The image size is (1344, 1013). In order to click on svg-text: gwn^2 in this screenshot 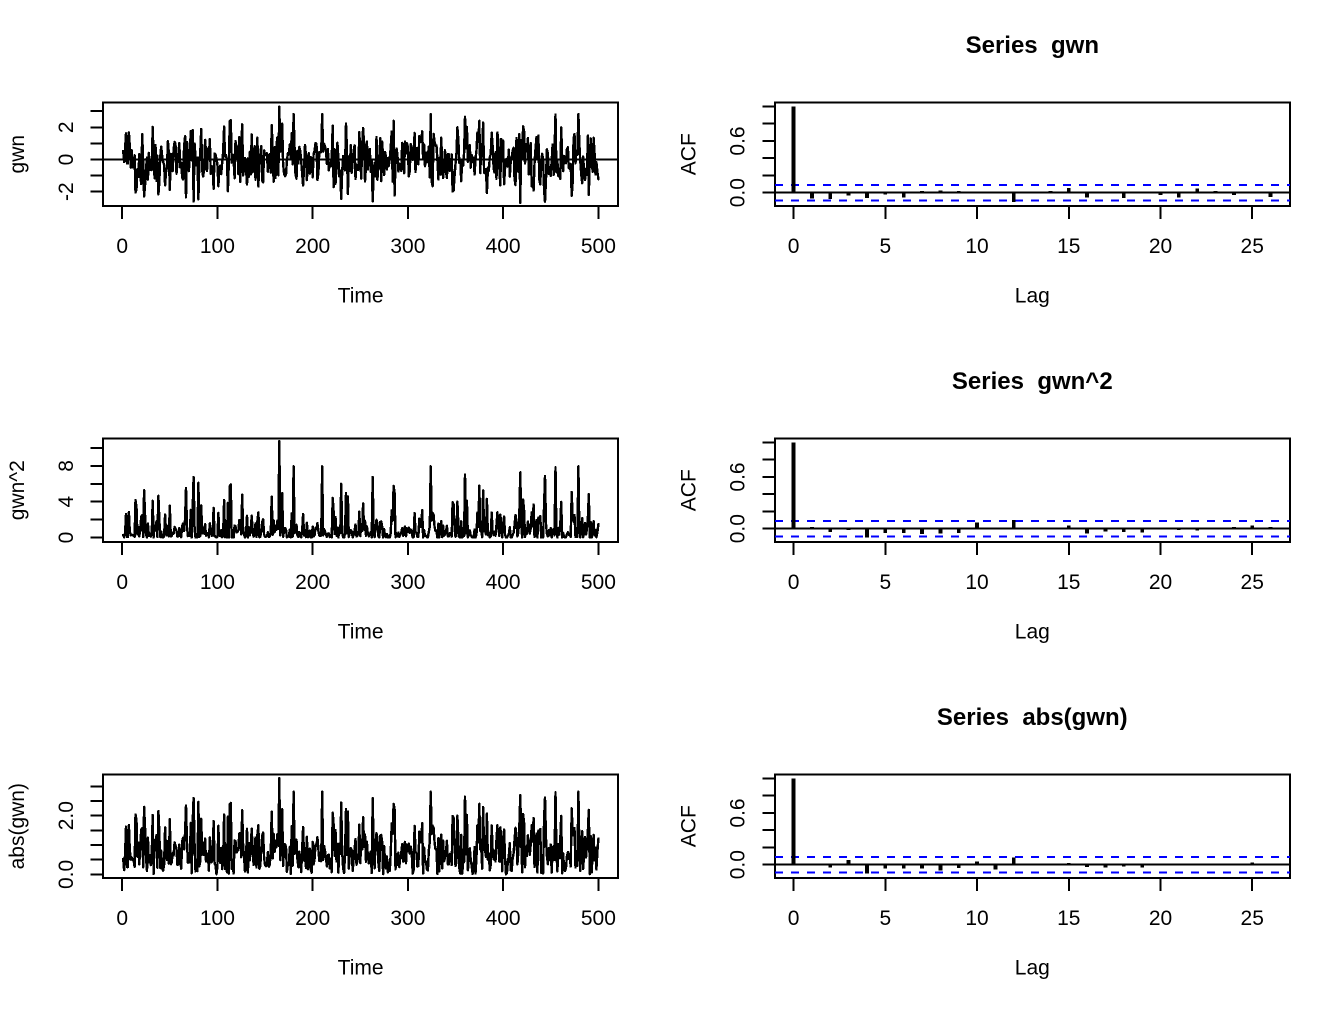, I will do `click(17, 490)`.